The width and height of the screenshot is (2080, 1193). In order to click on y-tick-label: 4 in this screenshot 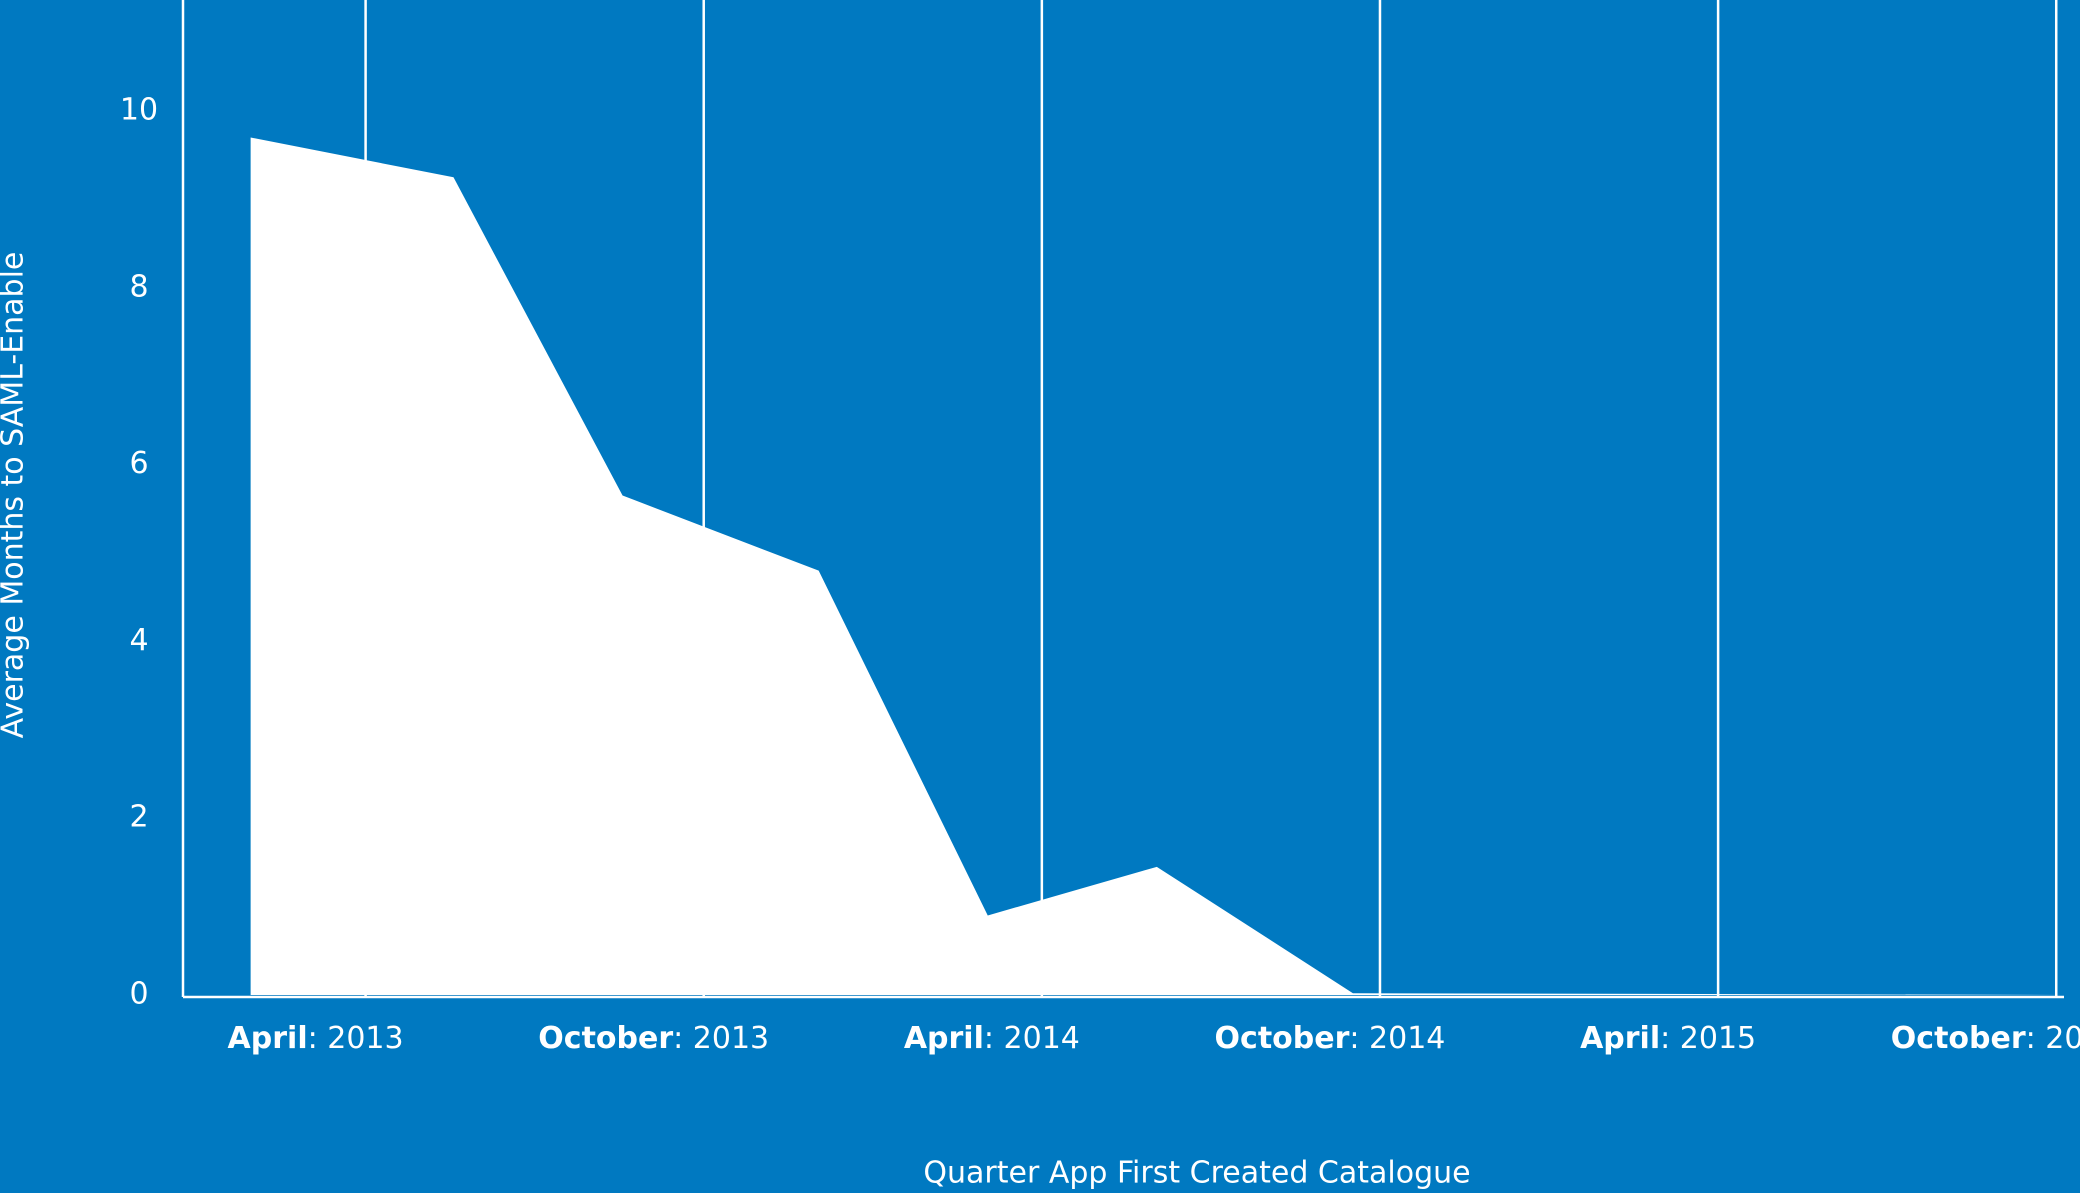, I will do `click(138, 640)`.